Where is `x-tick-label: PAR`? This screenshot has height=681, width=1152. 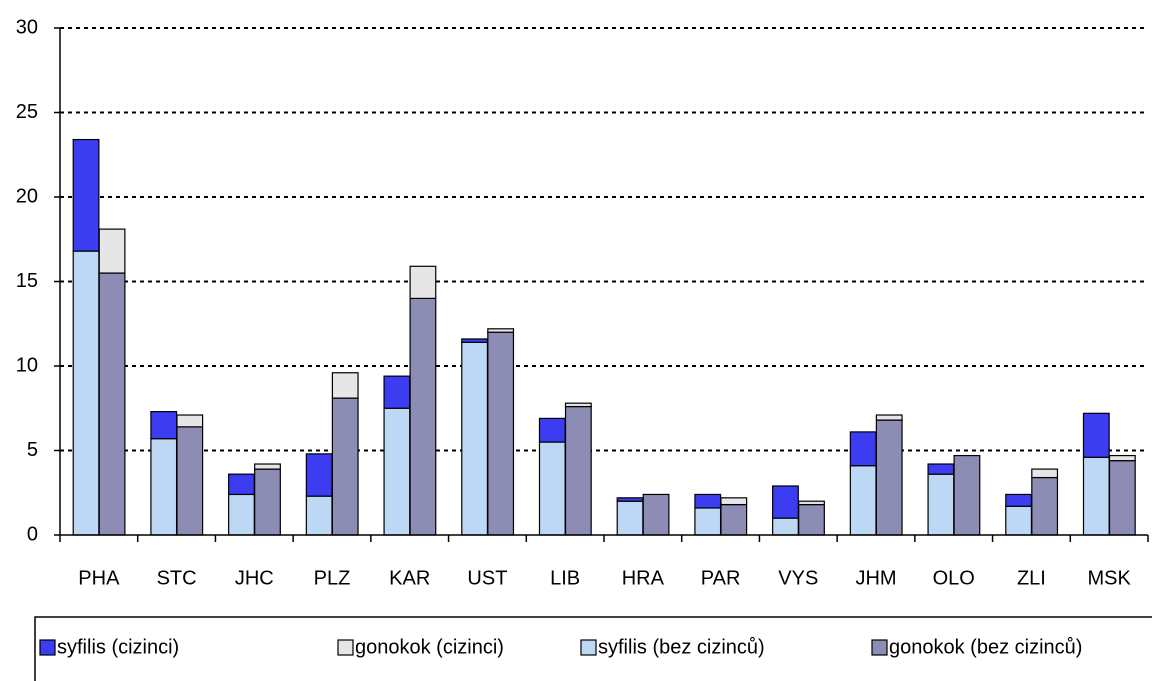 x-tick-label: PAR is located at coordinates (721, 578).